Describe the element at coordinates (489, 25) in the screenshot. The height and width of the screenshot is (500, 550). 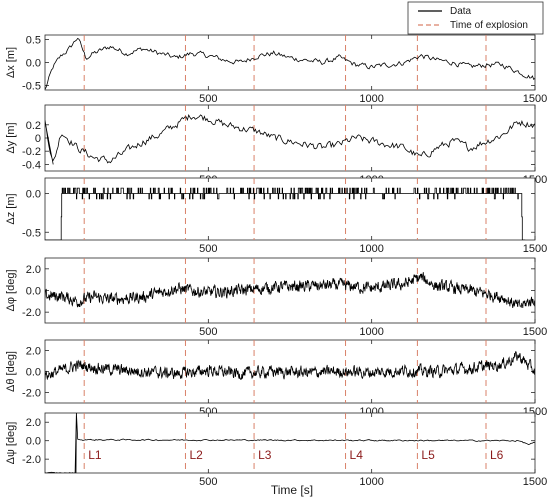
I see `legend-entry-explosion: Time of explosion` at that location.